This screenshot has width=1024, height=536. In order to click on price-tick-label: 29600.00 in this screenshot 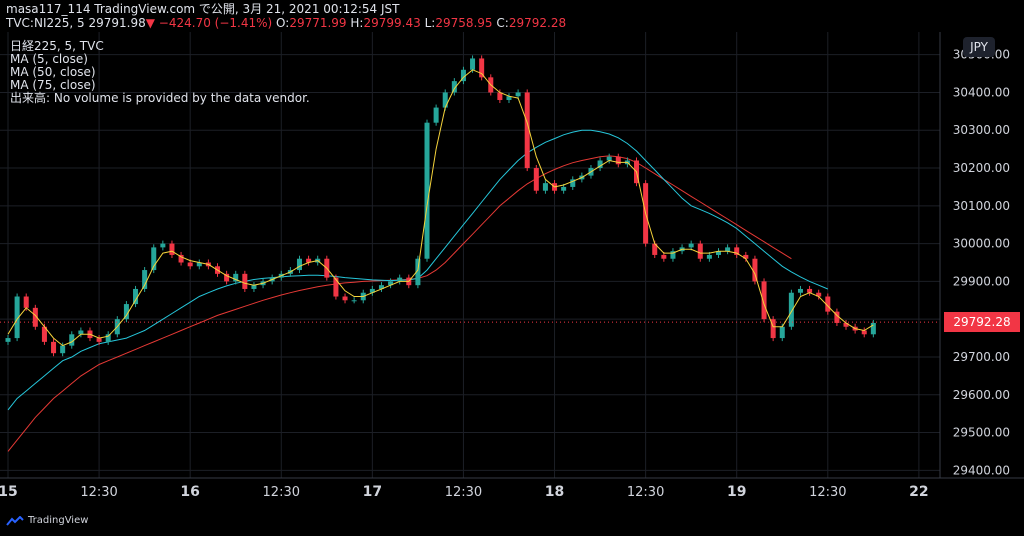, I will do `click(981, 395)`.